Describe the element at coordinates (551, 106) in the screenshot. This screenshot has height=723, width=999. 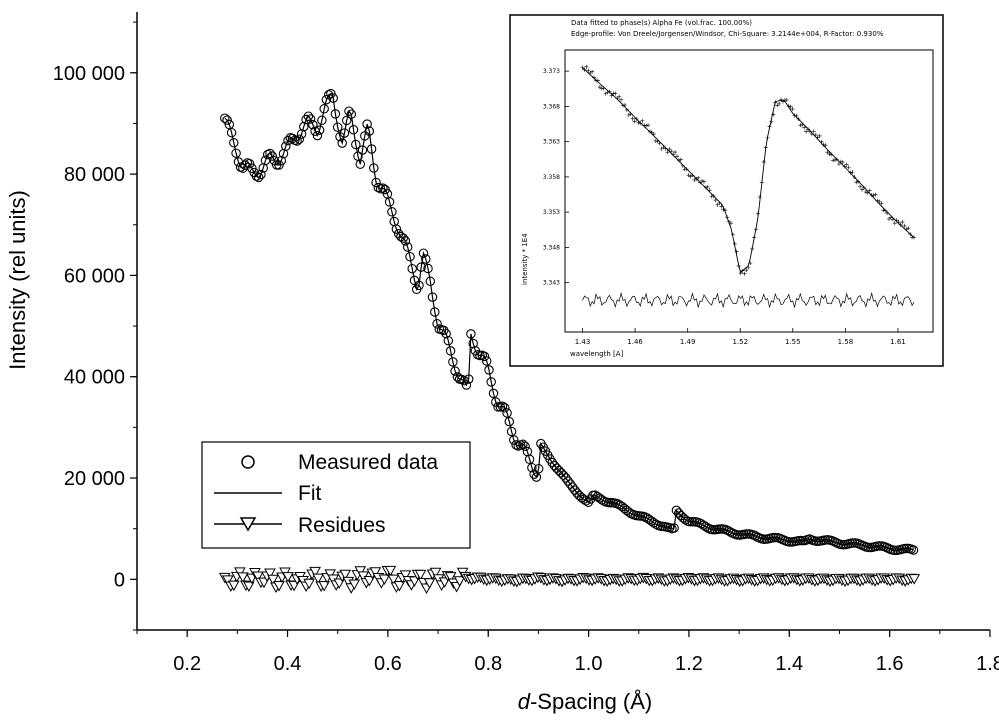
I see `inset-y-tick-label: 3.368` at that location.